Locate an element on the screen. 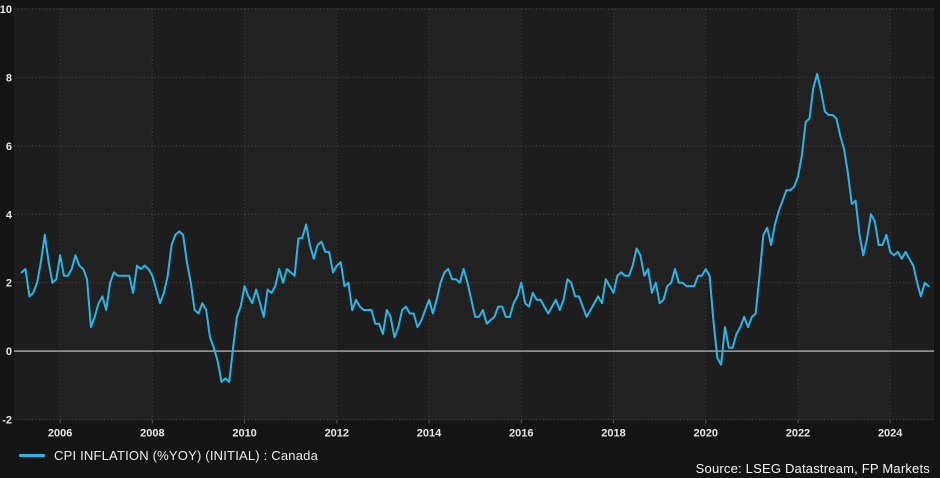  y-tick-label: 10 is located at coordinates (6, 10).